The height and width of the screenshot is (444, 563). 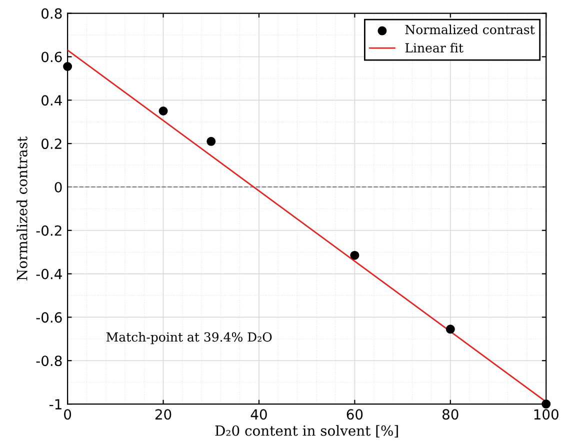 I want to click on legend-label: Normalized contrast, so click(x=470, y=29).